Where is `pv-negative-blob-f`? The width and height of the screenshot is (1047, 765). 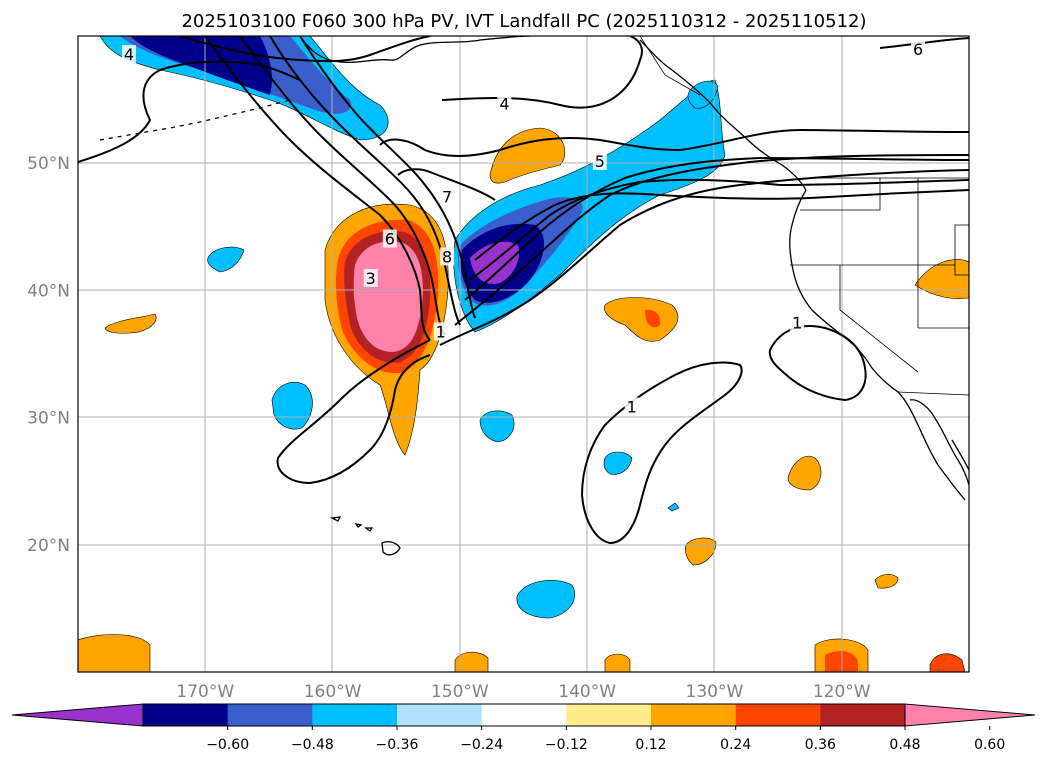
pv-negative-blob-f is located at coordinates (673, 507).